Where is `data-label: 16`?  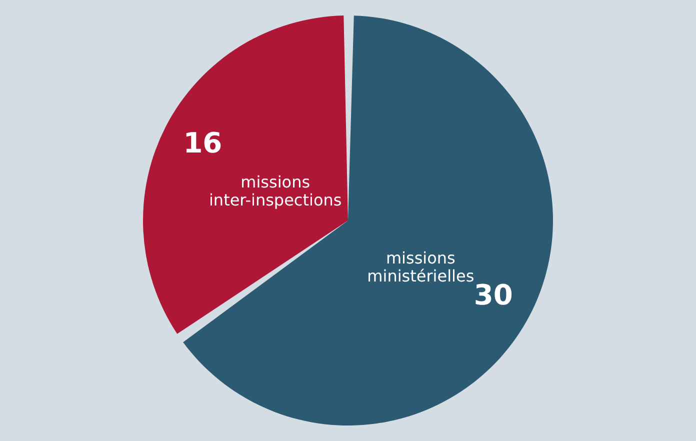
data-label: 16 is located at coordinates (202, 143).